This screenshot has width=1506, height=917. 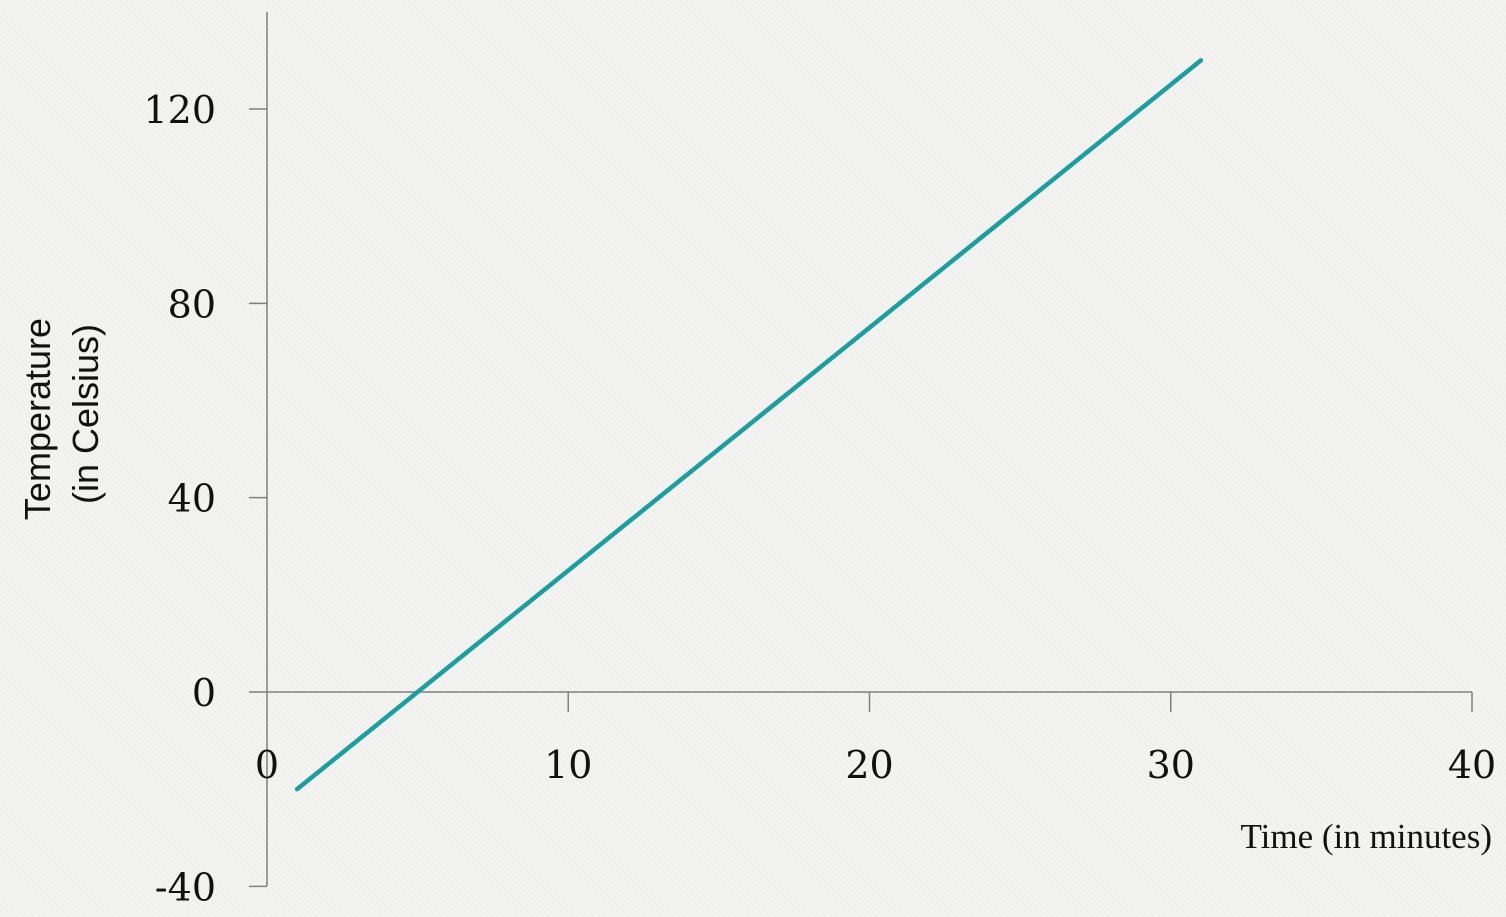 I want to click on y-tick-label: 120, so click(x=179, y=110).